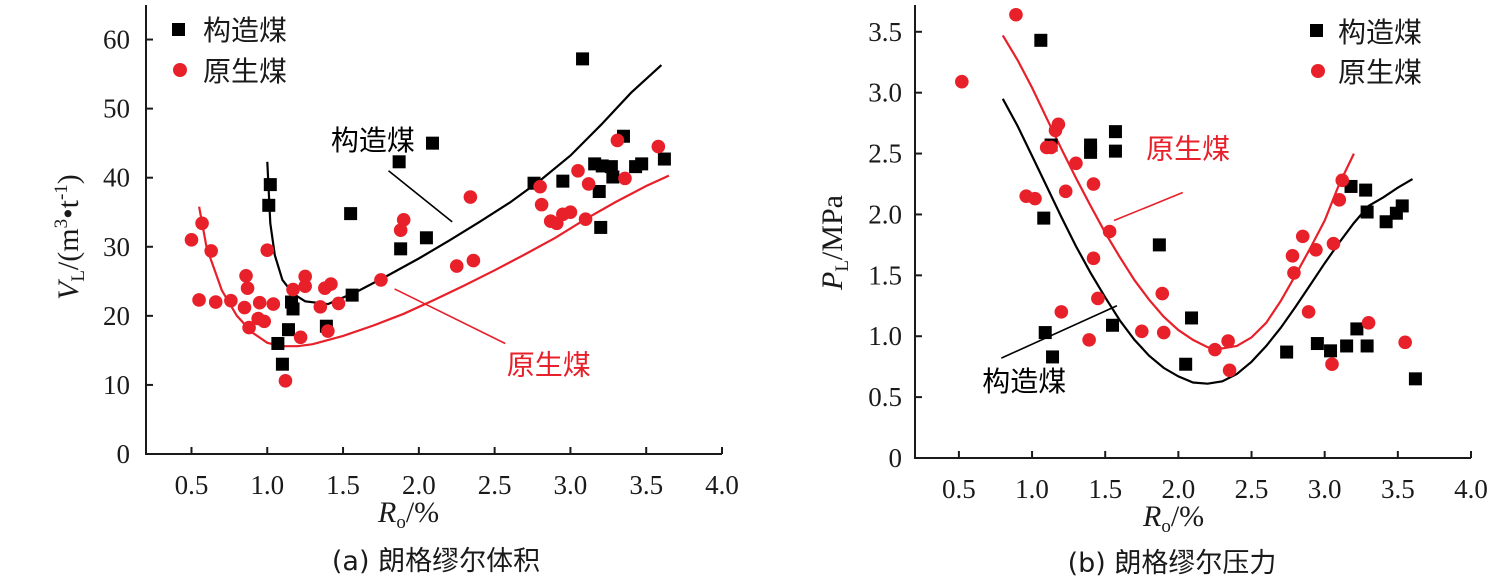  Describe the element at coordinates (178, 29) in the screenshot. I see `chart-a-legend-marker-square` at that location.